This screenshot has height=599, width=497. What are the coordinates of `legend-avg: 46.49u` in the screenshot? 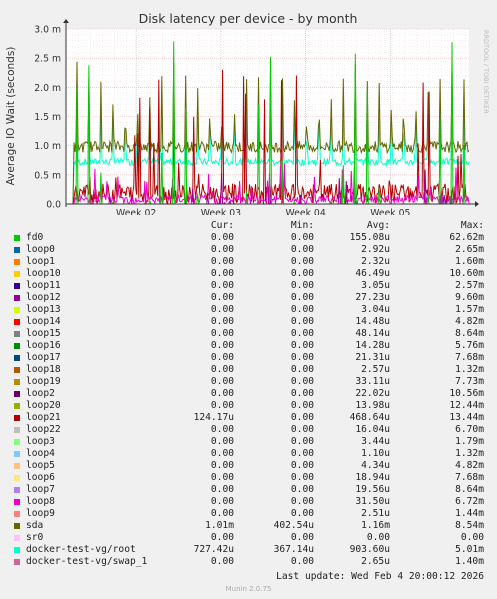 It's located at (372, 273).